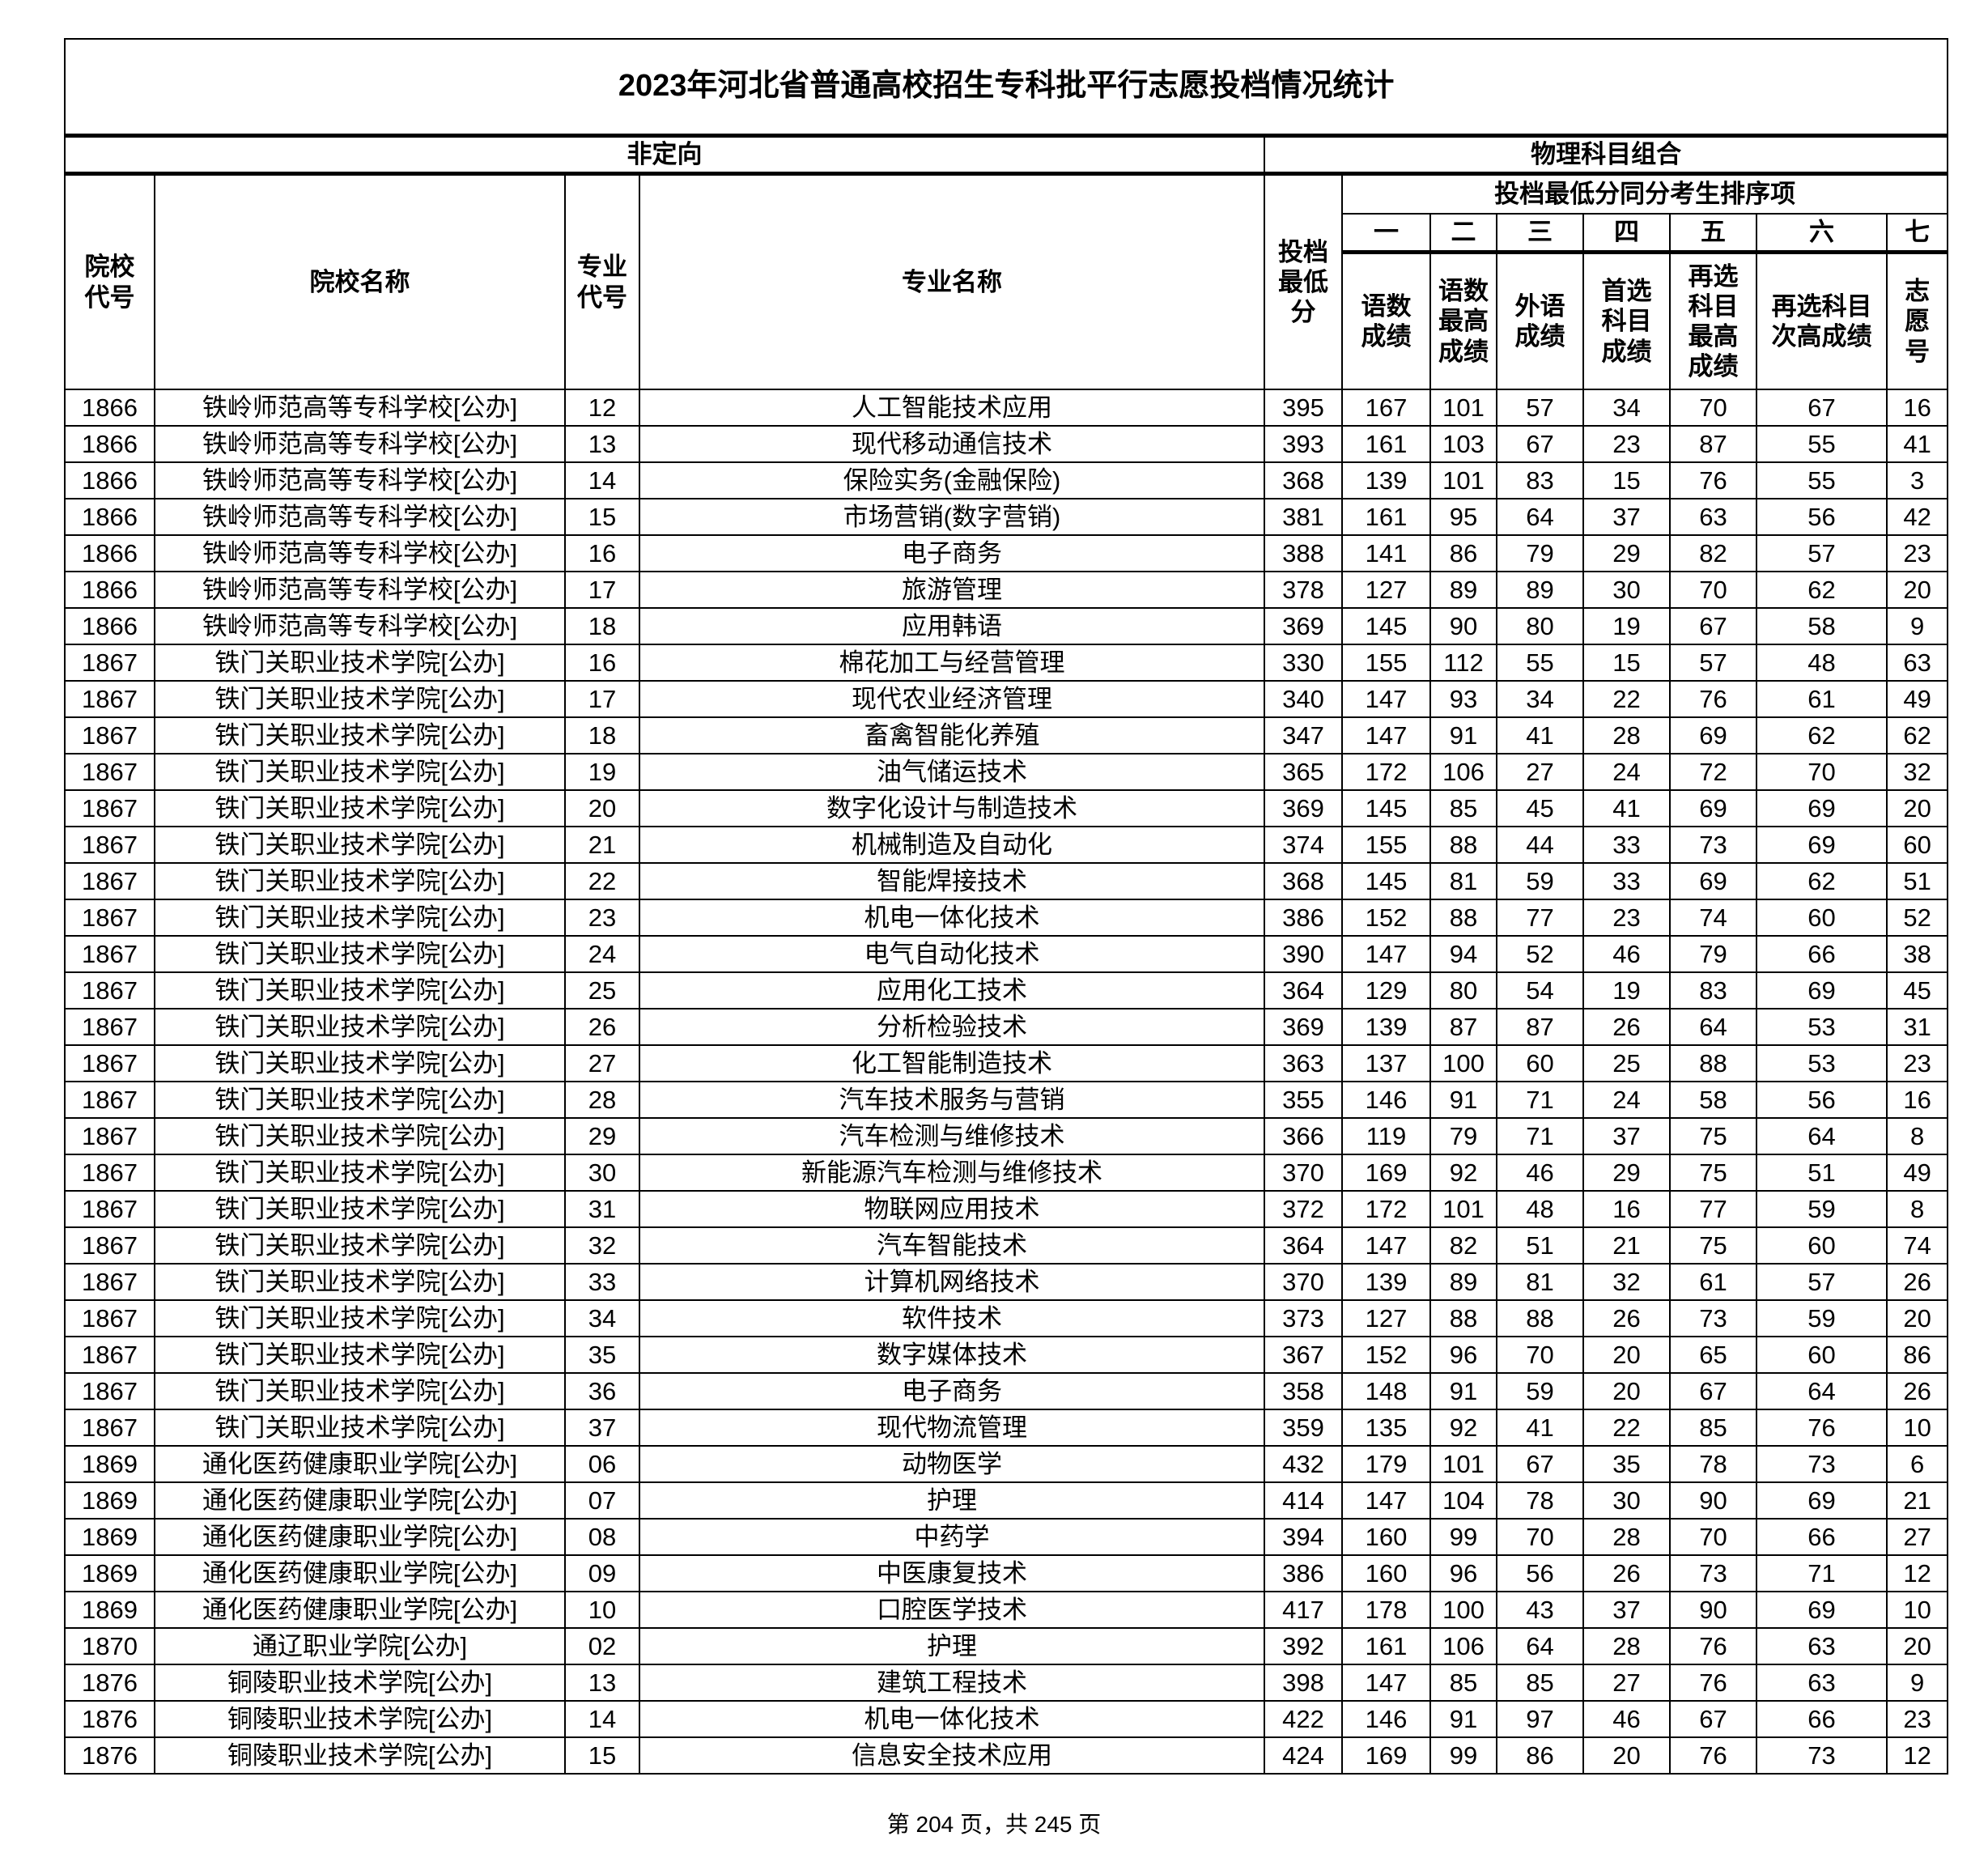  Describe the element at coordinates (1917, 480) in the screenshot. I see `cell-preference-no: 3` at that location.